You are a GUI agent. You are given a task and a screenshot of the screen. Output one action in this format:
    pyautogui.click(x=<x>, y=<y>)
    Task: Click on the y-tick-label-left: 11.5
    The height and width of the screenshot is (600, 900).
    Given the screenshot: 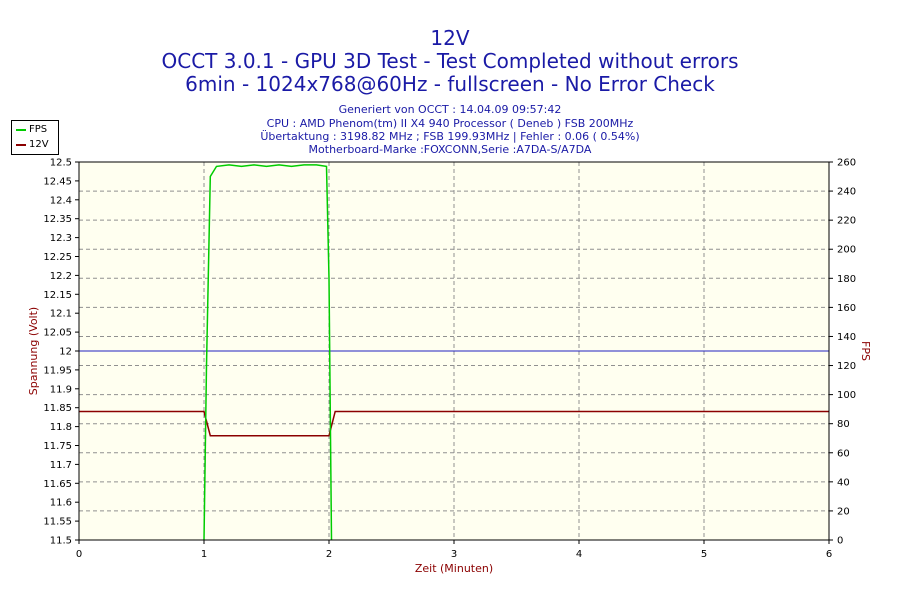 What is the action you would take?
    pyautogui.click(x=61, y=541)
    